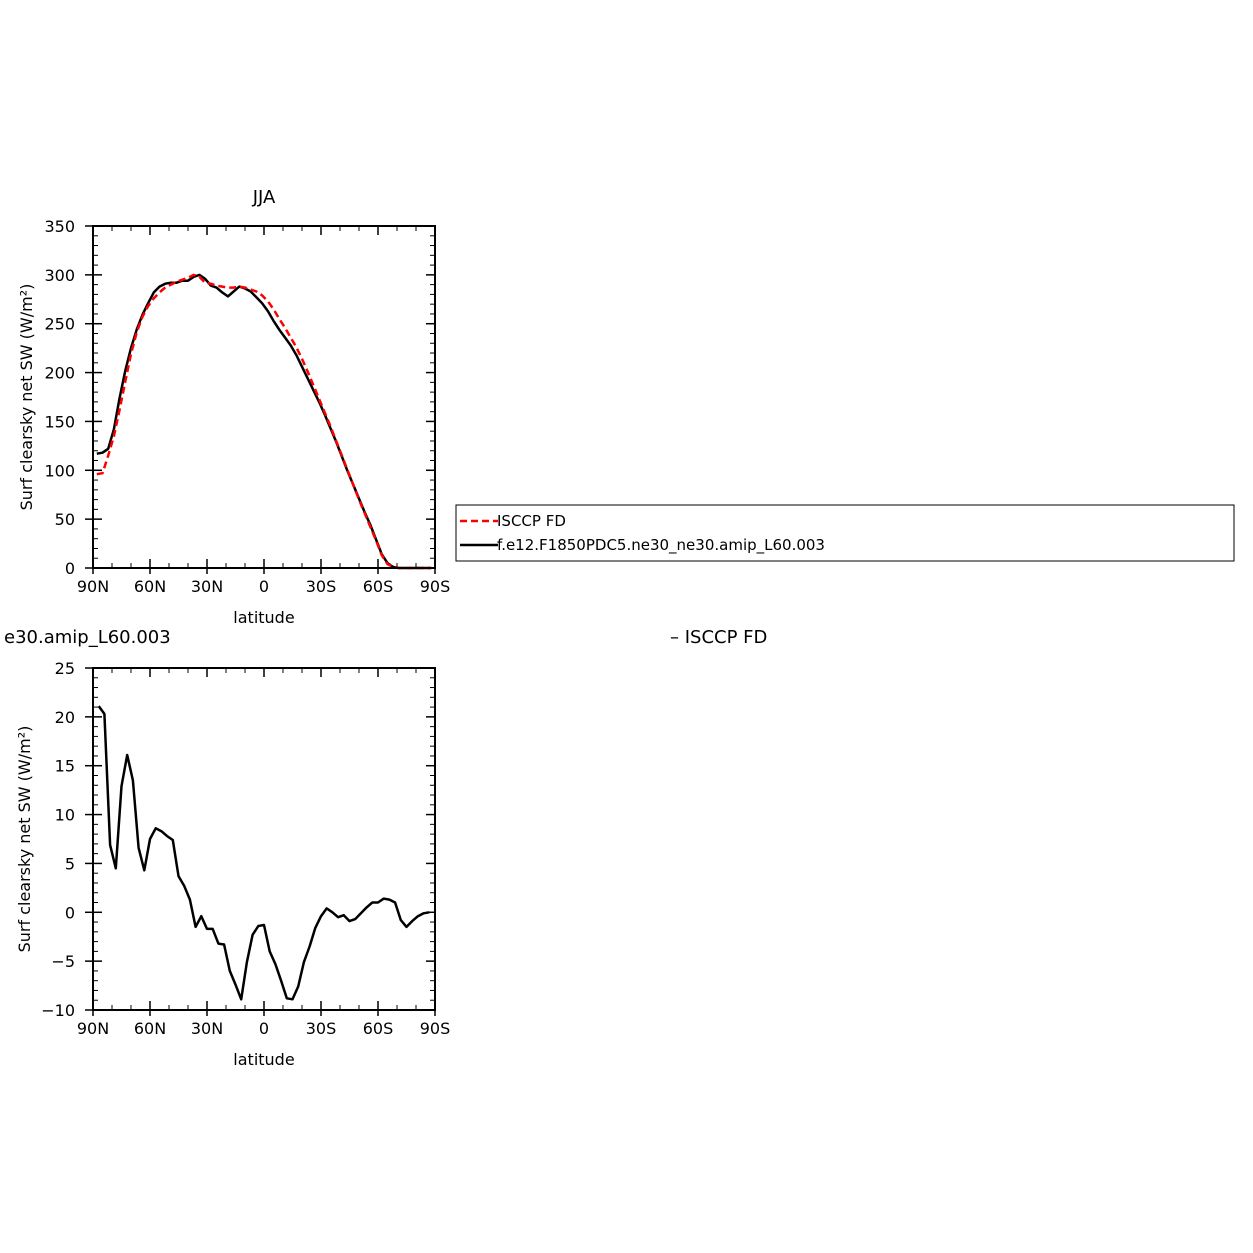  What do you see at coordinates (59, 470) in the screenshot?
I see `y-tick-label: 100` at bounding box center [59, 470].